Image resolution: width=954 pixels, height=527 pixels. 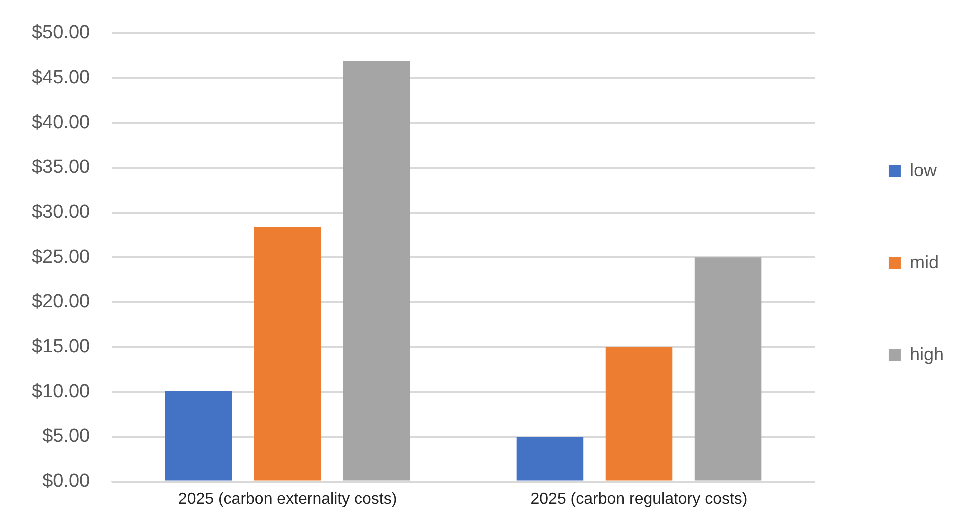 I want to click on y-tick-label: $10.00, so click(x=61, y=391).